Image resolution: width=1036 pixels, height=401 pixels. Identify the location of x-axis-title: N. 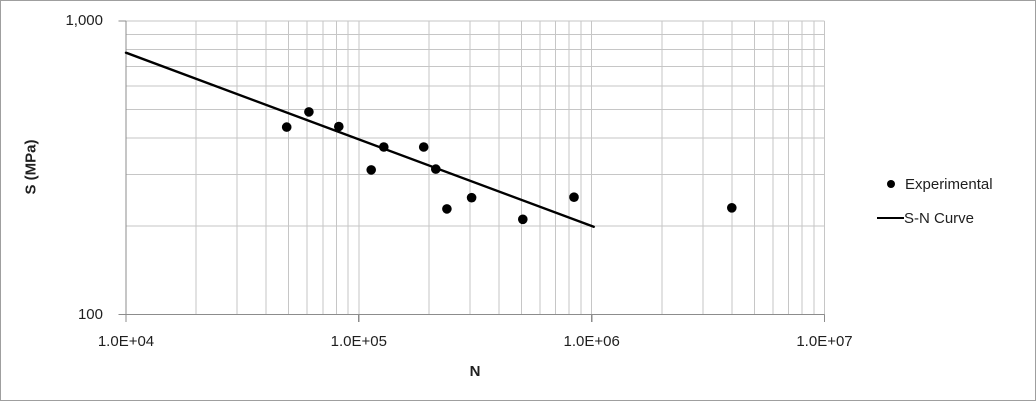
(475, 371).